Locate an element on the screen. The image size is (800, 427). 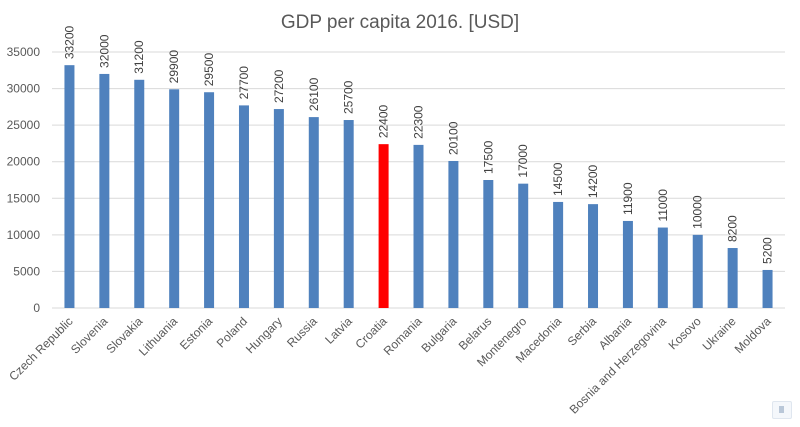
bar-moldova is located at coordinates (767, 288).